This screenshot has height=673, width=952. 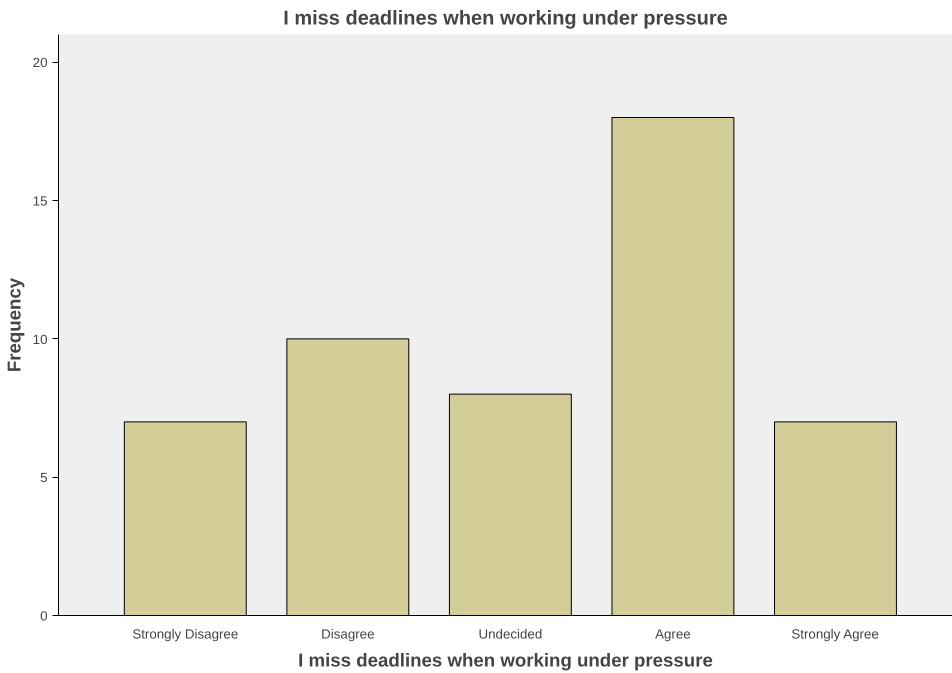 I want to click on x-tick-label: Agree, so click(x=673, y=634).